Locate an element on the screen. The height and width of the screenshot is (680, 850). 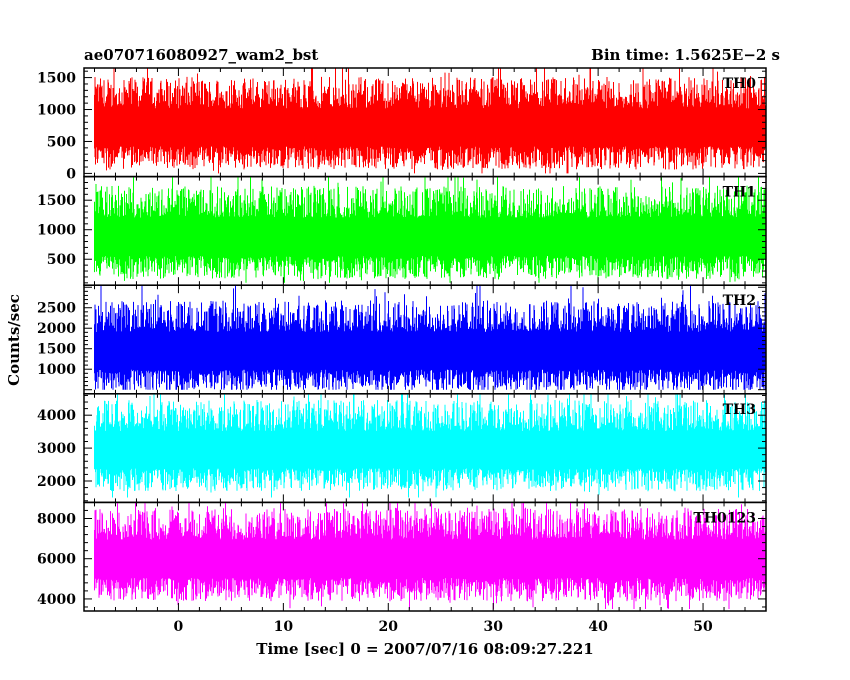
panel-label-th0: TH0 is located at coordinates (740, 84).